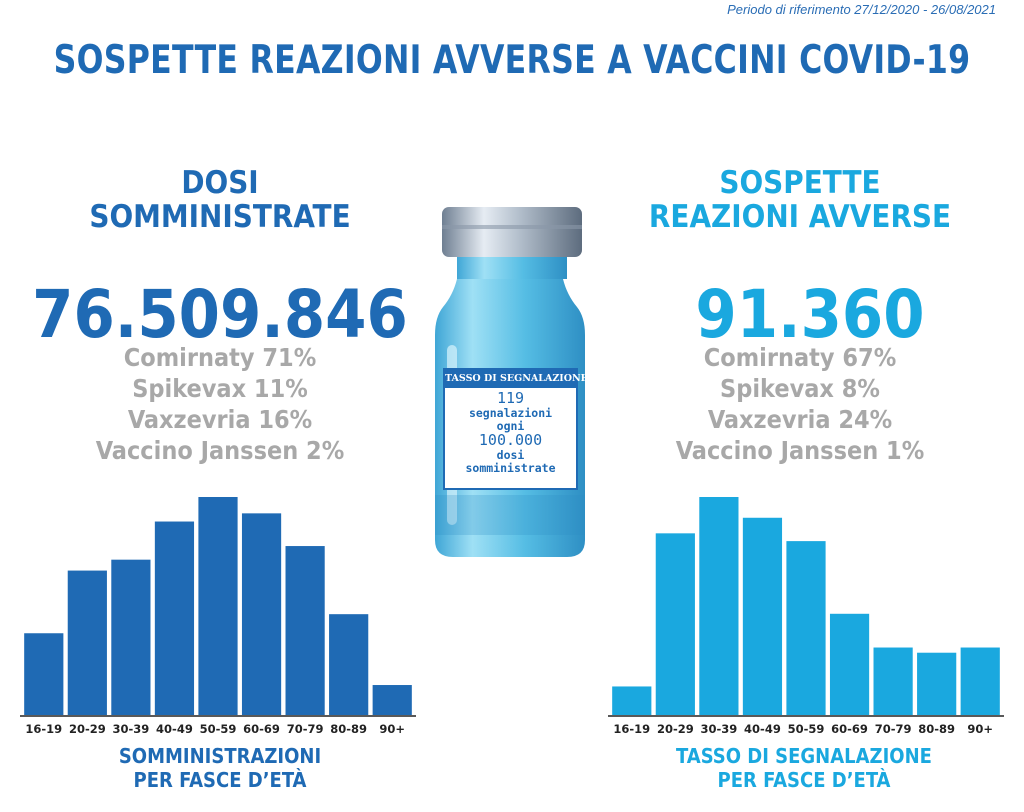 The image size is (1024, 812). I want to click on reporting-bar-90+, so click(980, 681).